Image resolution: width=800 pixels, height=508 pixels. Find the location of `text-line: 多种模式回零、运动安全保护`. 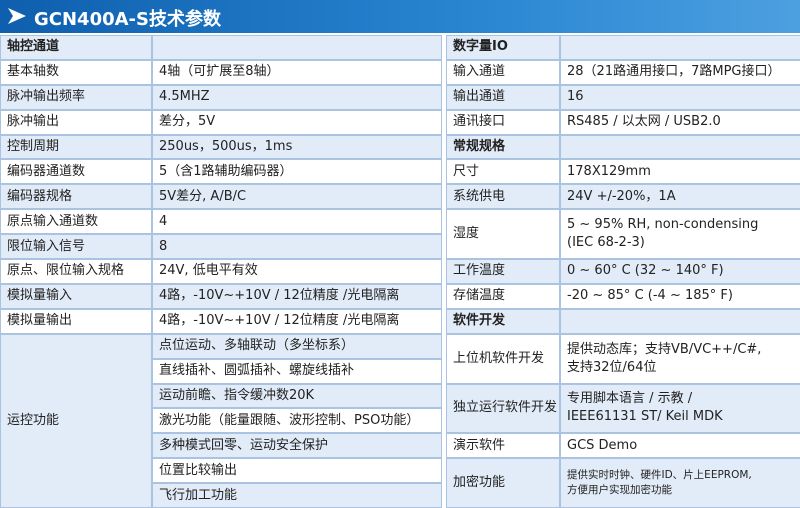

text-line: 多种模式回零、运动安全保护 is located at coordinates (244, 445).